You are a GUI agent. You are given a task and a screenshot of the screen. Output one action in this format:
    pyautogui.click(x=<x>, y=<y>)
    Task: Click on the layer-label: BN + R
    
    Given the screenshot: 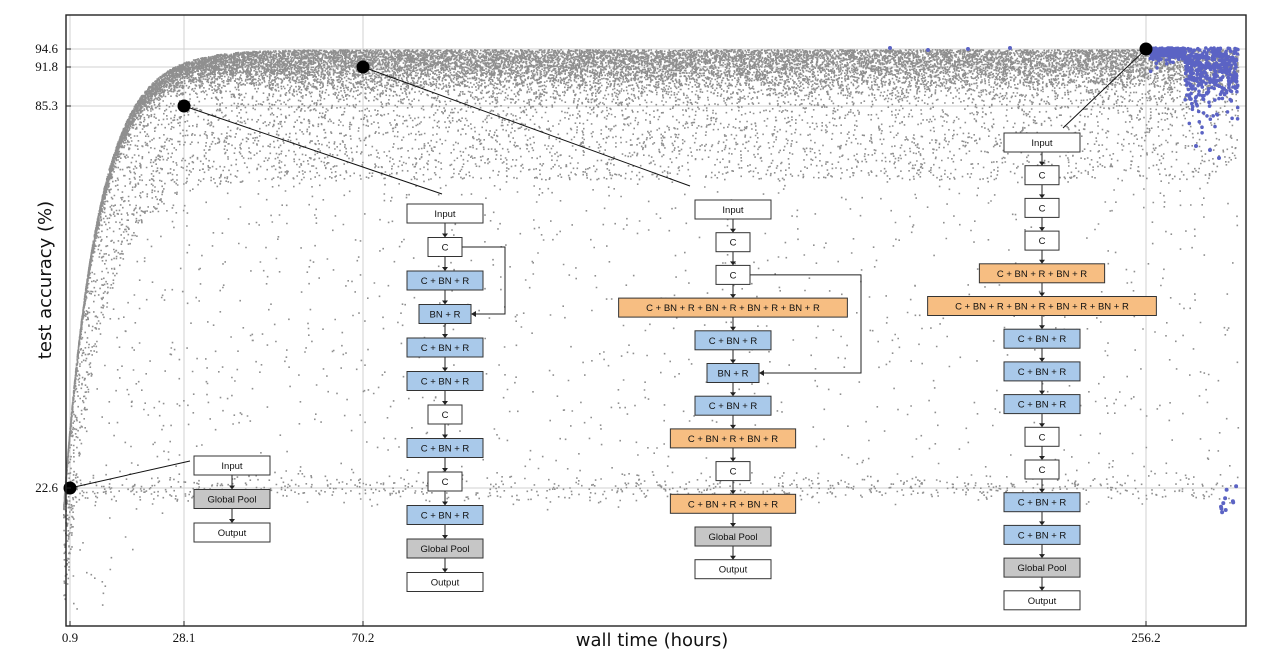 What is the action you would take?
    pyautogui.click(x=445, y=315)
    